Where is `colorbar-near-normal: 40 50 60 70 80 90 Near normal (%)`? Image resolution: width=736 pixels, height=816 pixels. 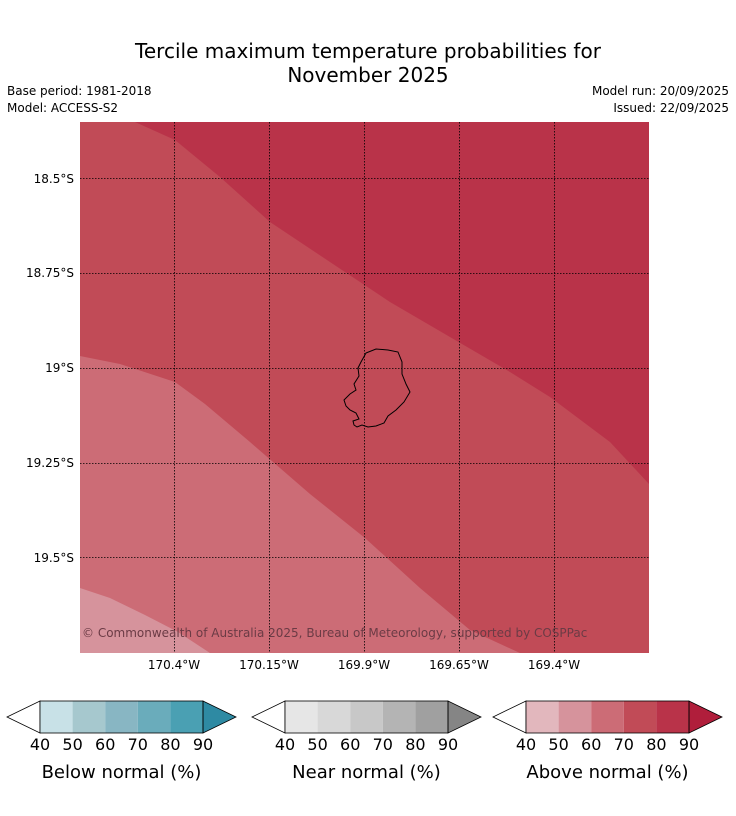
colorbar-near-normal: 40 50 60 70 80 90 Near normal (%) is located at coordinates (367, 741).